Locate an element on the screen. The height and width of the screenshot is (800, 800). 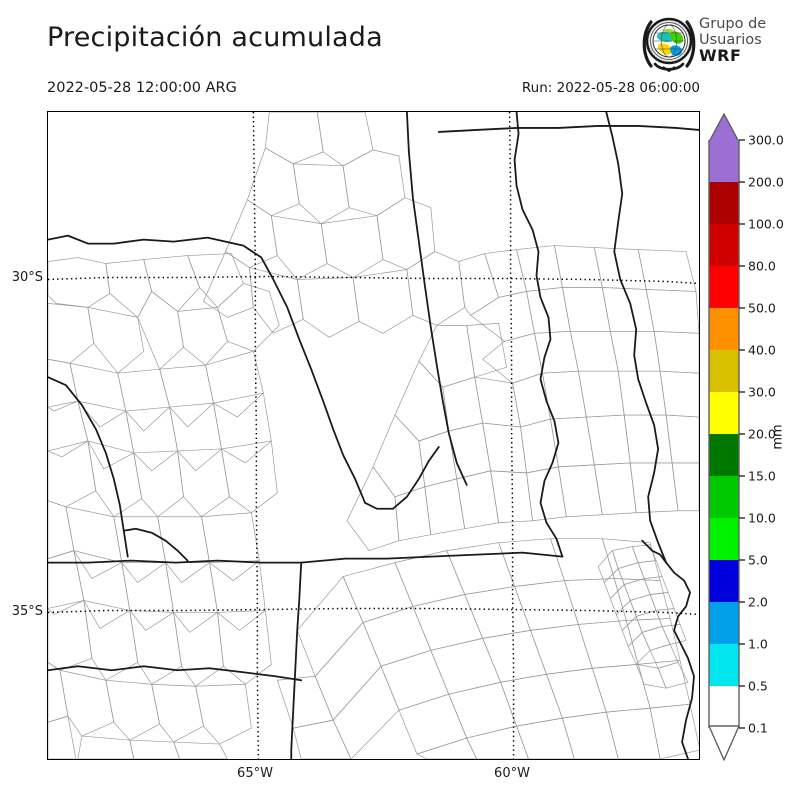
colorbar-tick-0-5: 0.5 is located at coordinates (758, 686).